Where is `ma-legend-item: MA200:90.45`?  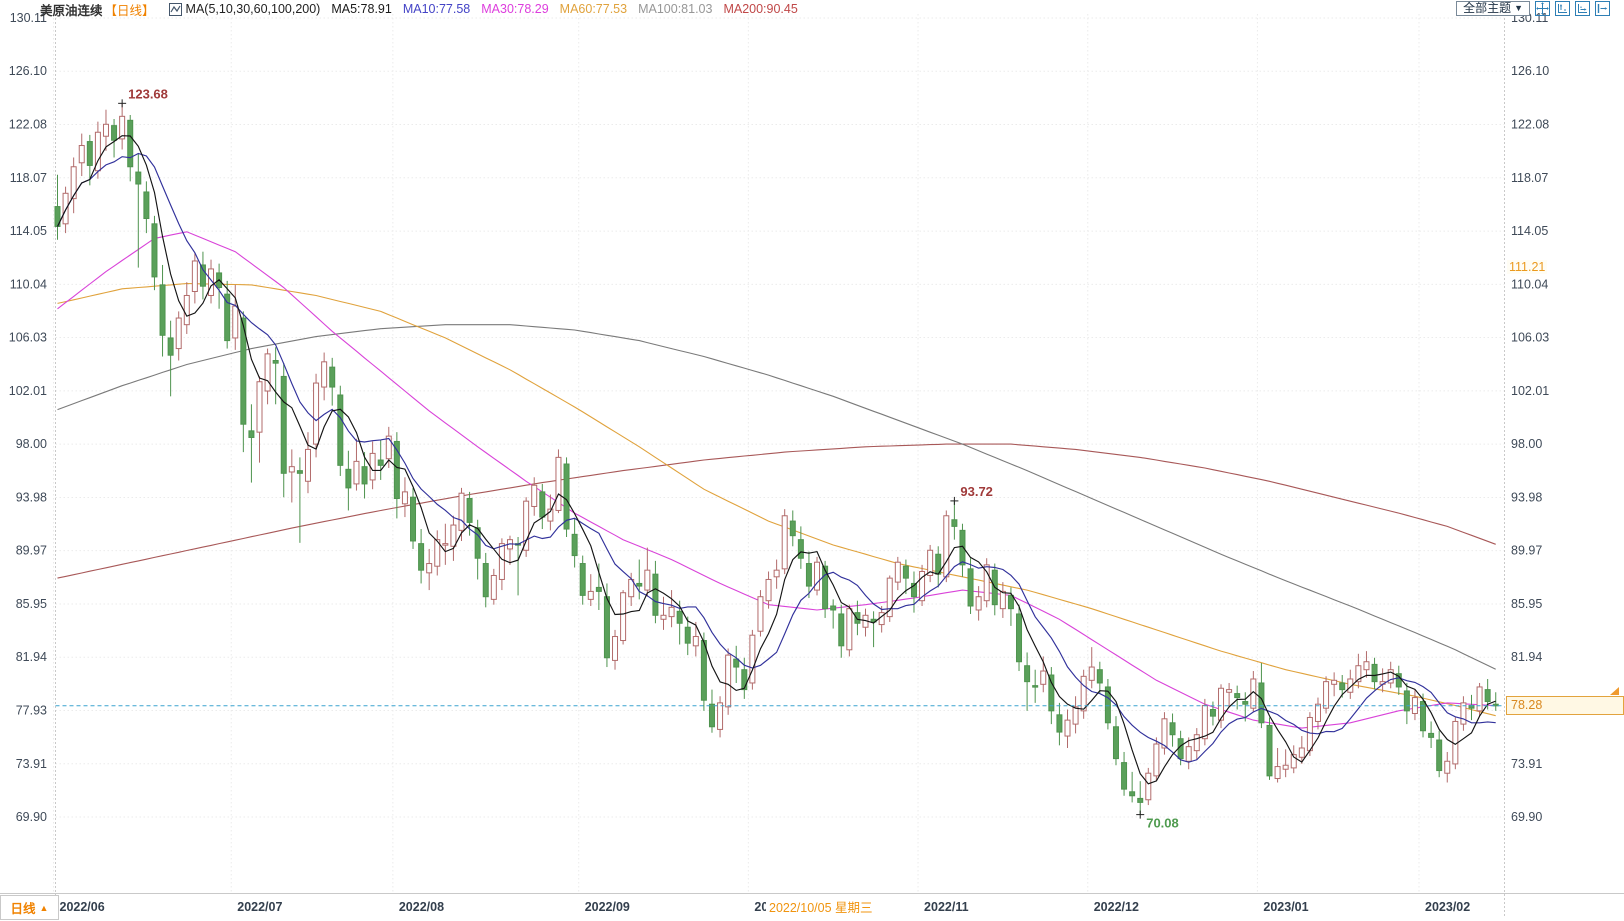 ma-legend-item: MA200:90.45 is located at coordinates (760, 9).